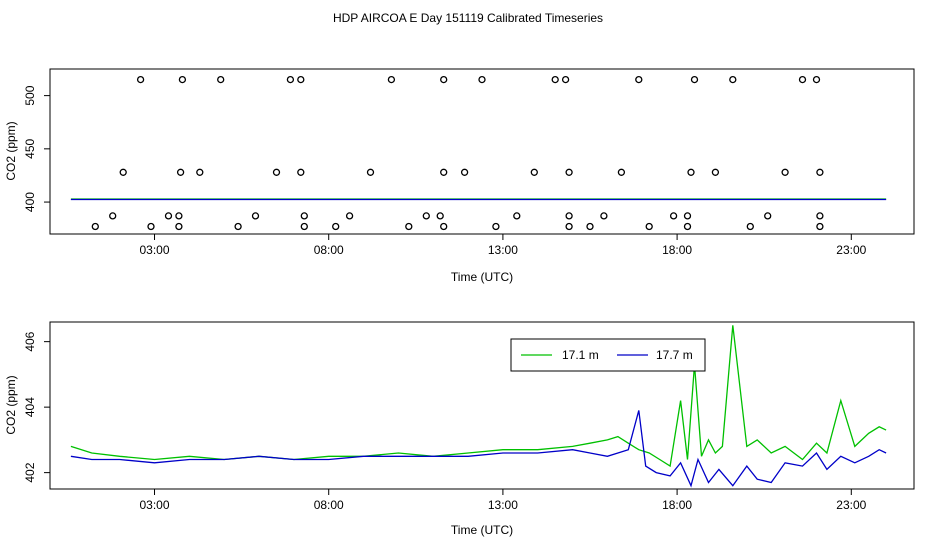 The height and width of the screenshot is (540, 936). Describe the element at coordinates (677, 505) in the screenshot. I see `bottom-x-tick-label: 18:00` at that location.